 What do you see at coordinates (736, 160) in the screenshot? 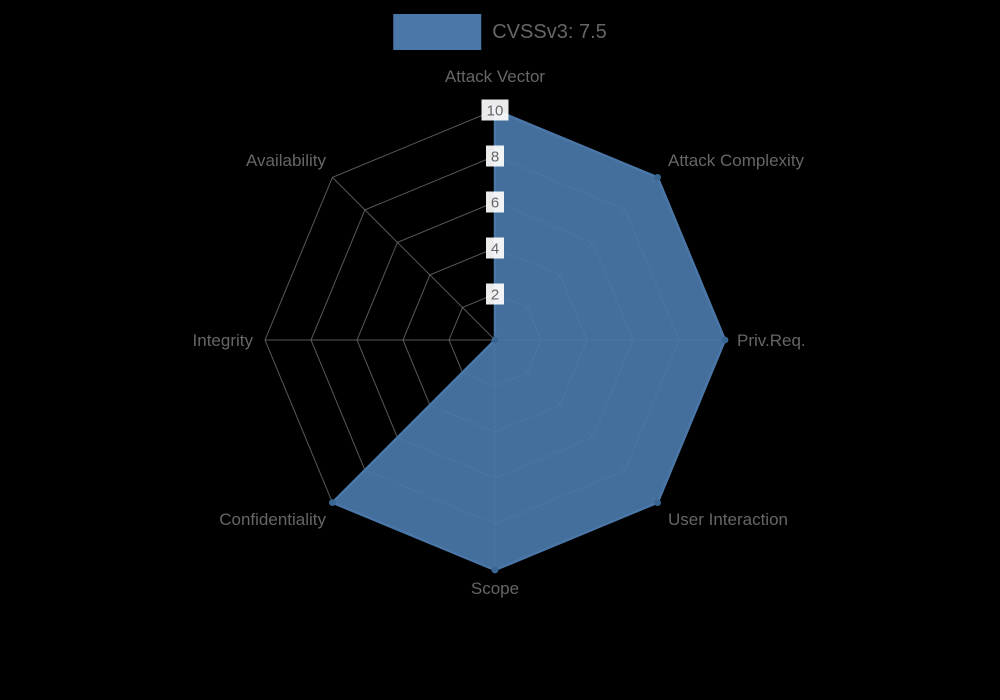
I see `axis-label-attack-complexity: Attack Complexity` at bounding box center [736, 160].